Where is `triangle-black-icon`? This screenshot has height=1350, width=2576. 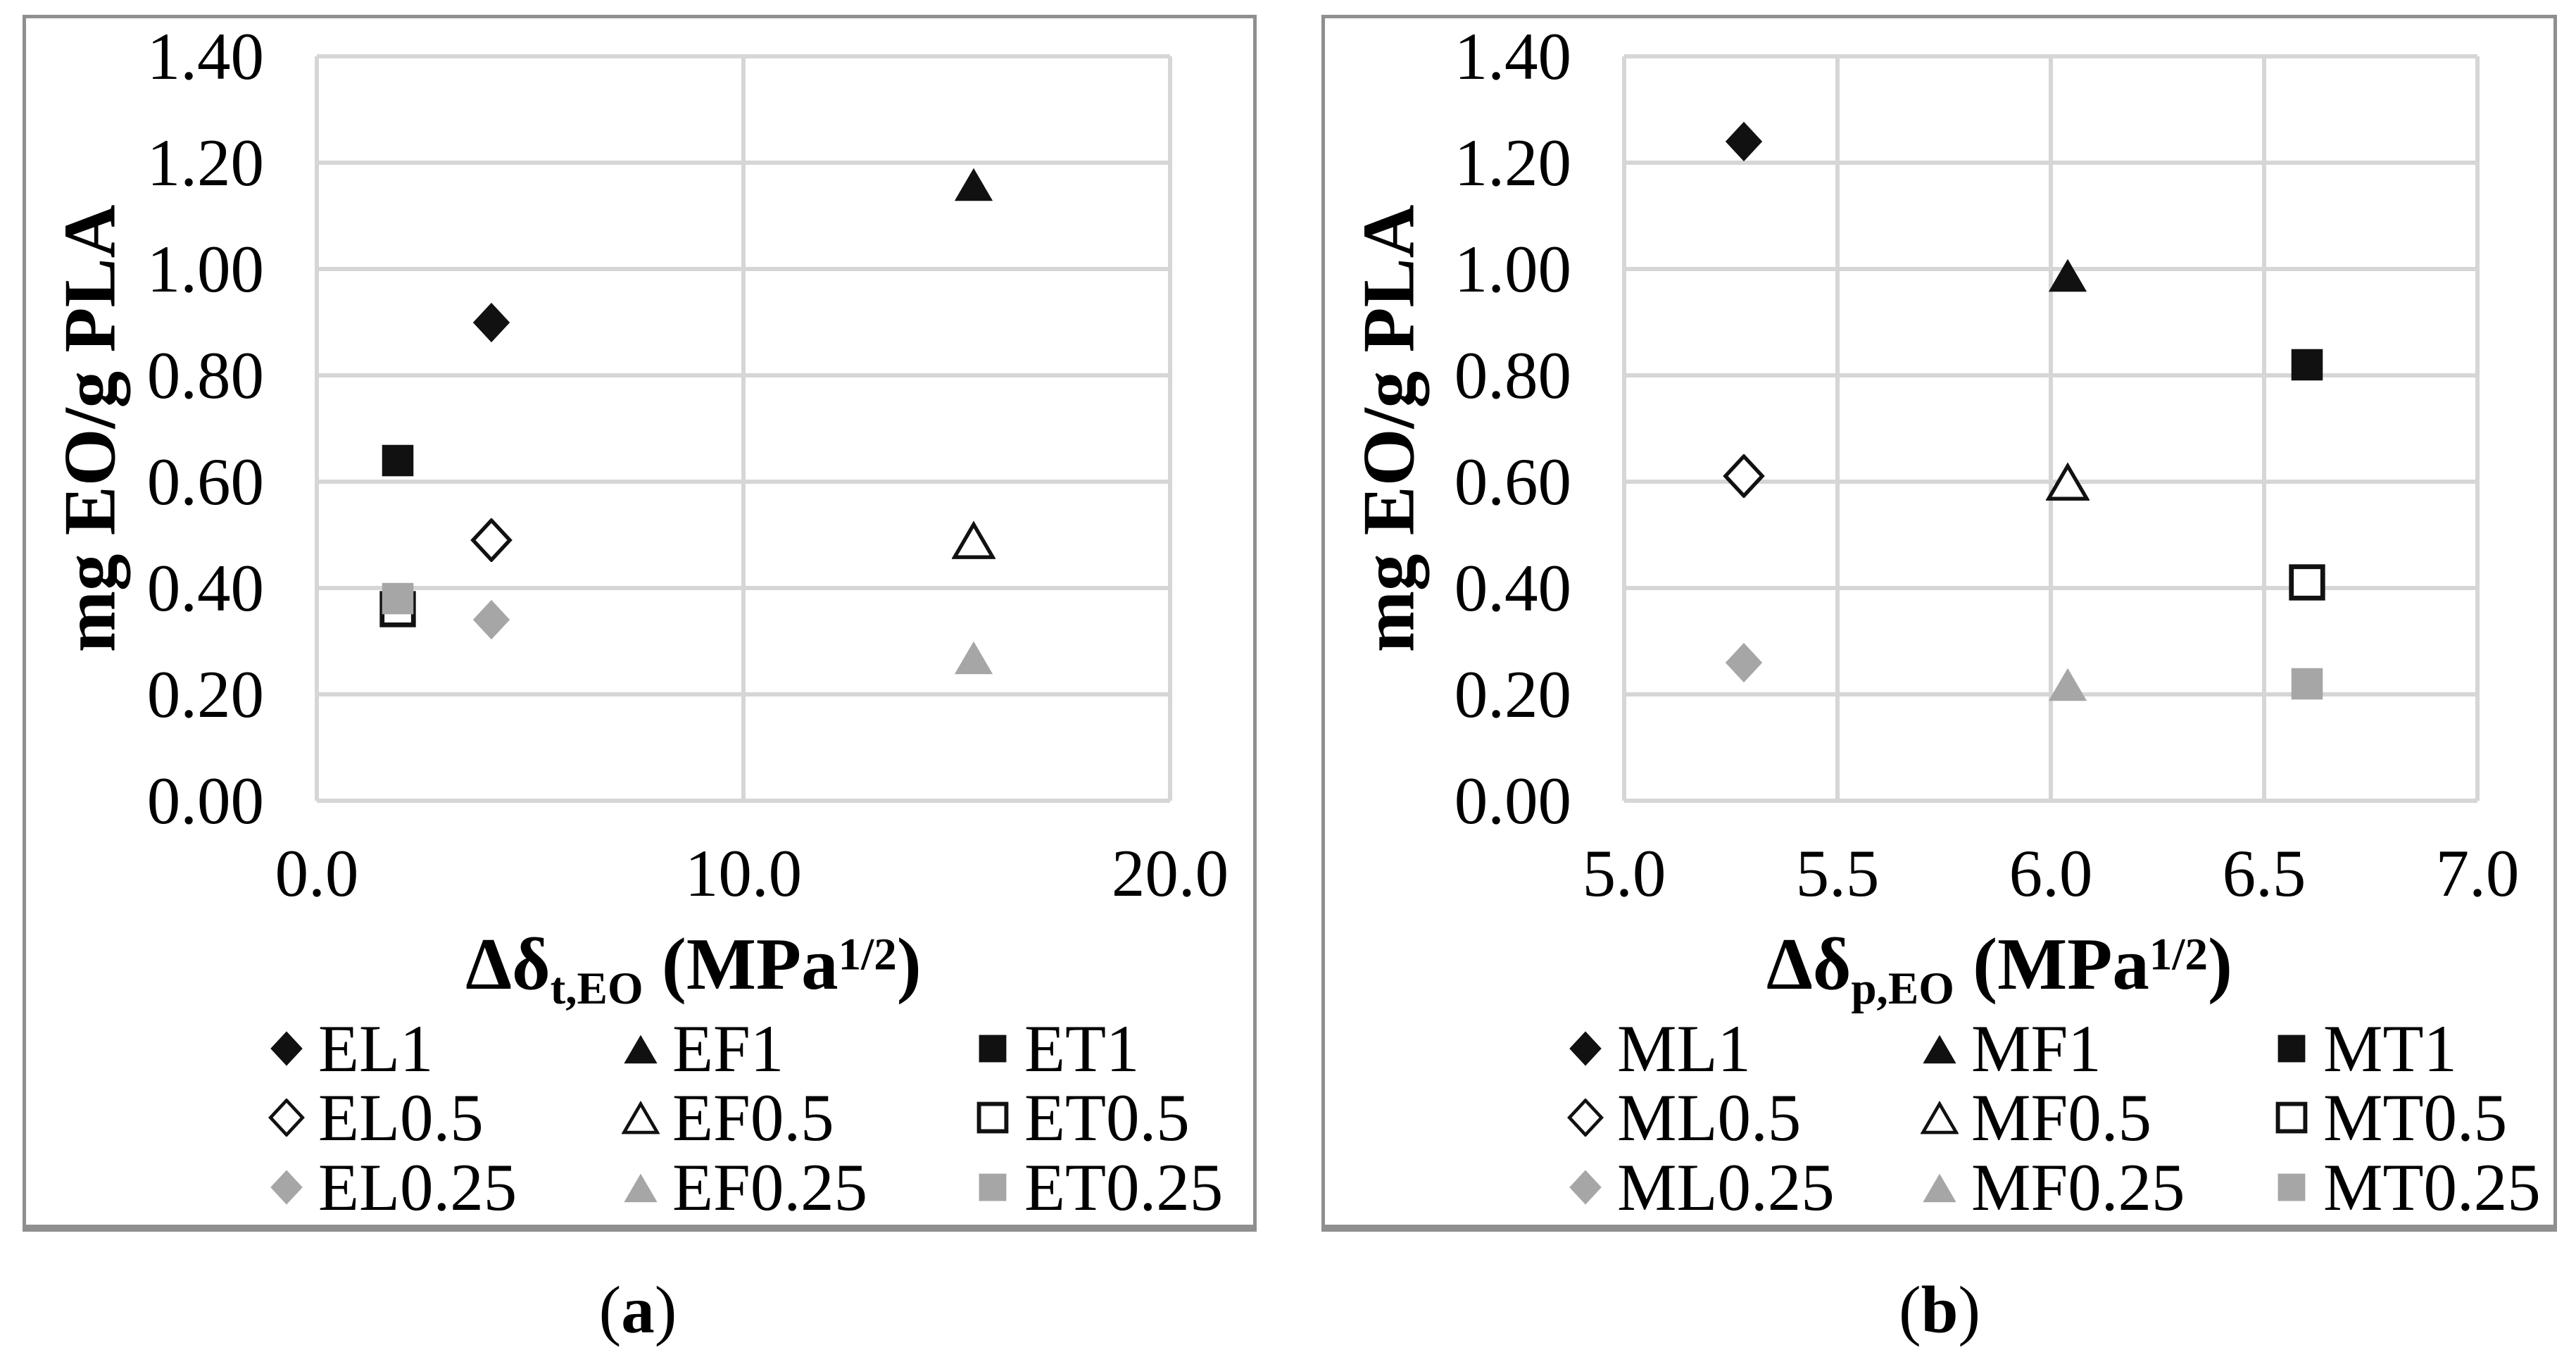 triangle-black-icon is located at coordinates (974, 184).